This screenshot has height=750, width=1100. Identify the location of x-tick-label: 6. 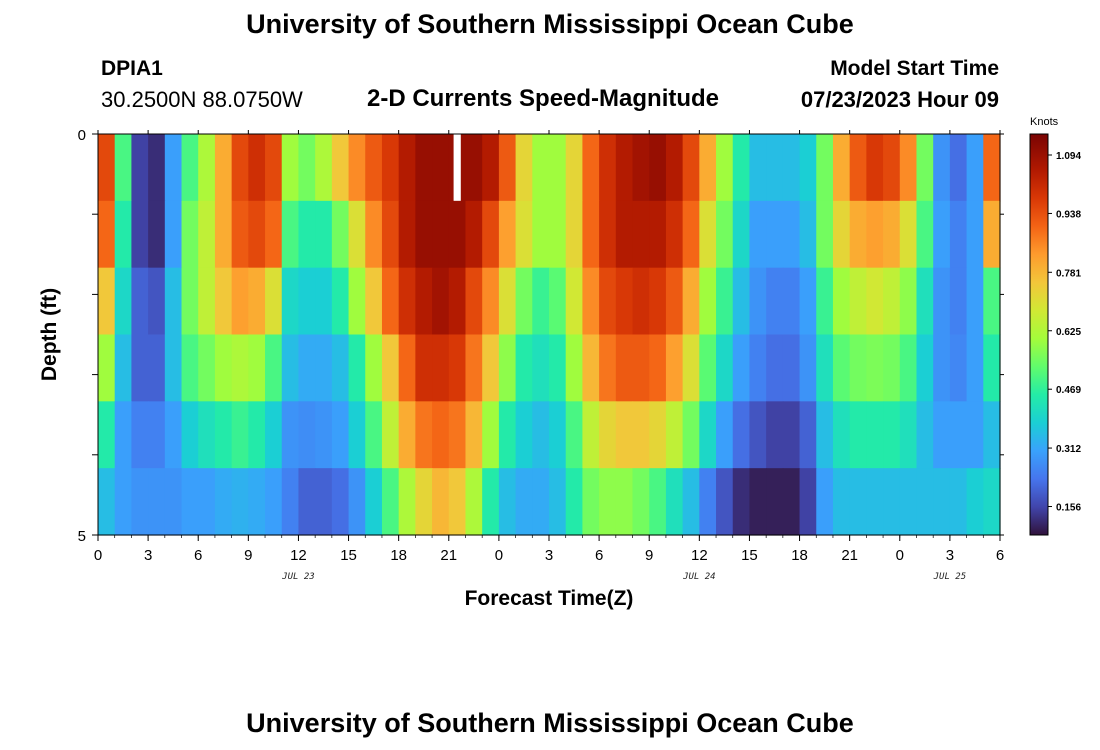
(599, 555).